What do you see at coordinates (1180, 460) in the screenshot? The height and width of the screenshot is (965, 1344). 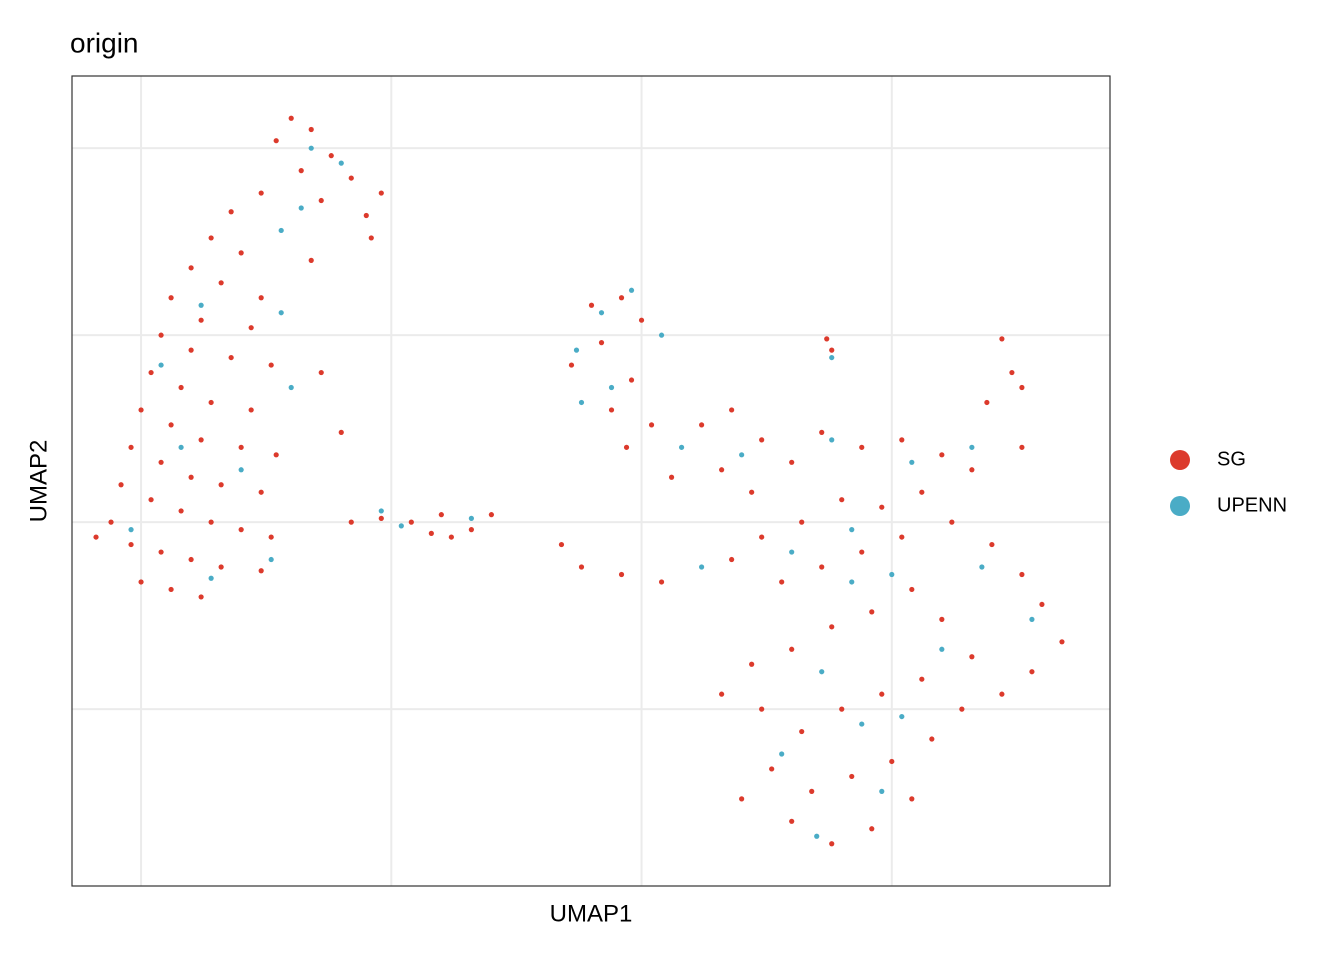 I see `legend-marker` at bounding box center [1180, 460].